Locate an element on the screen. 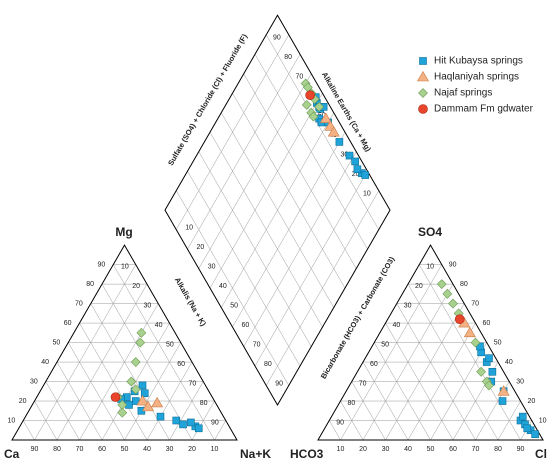 The height and width of the screenshot is (464, 550). axis-label: Bicarbonate (HCO3) + Carbonate (CO3) is located at coordinates (358, 318).